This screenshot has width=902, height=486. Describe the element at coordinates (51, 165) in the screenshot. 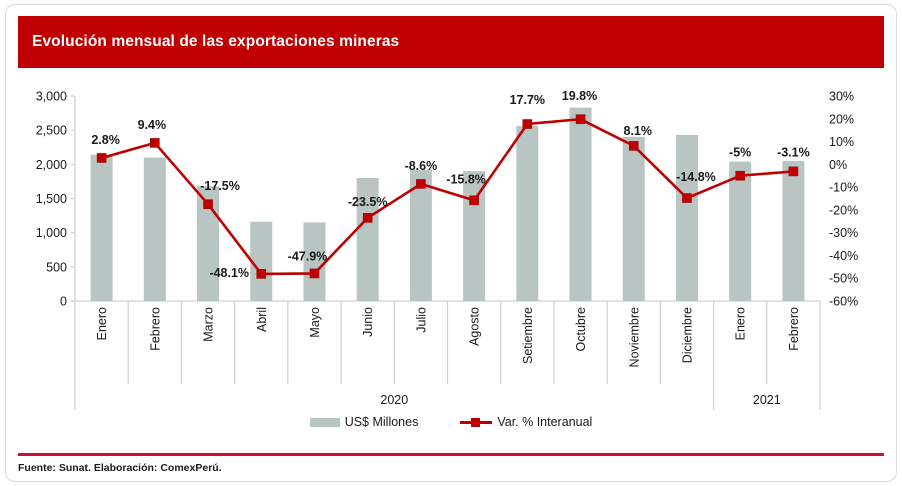

I see `left-axis-tick-label: 2,000` at that location.